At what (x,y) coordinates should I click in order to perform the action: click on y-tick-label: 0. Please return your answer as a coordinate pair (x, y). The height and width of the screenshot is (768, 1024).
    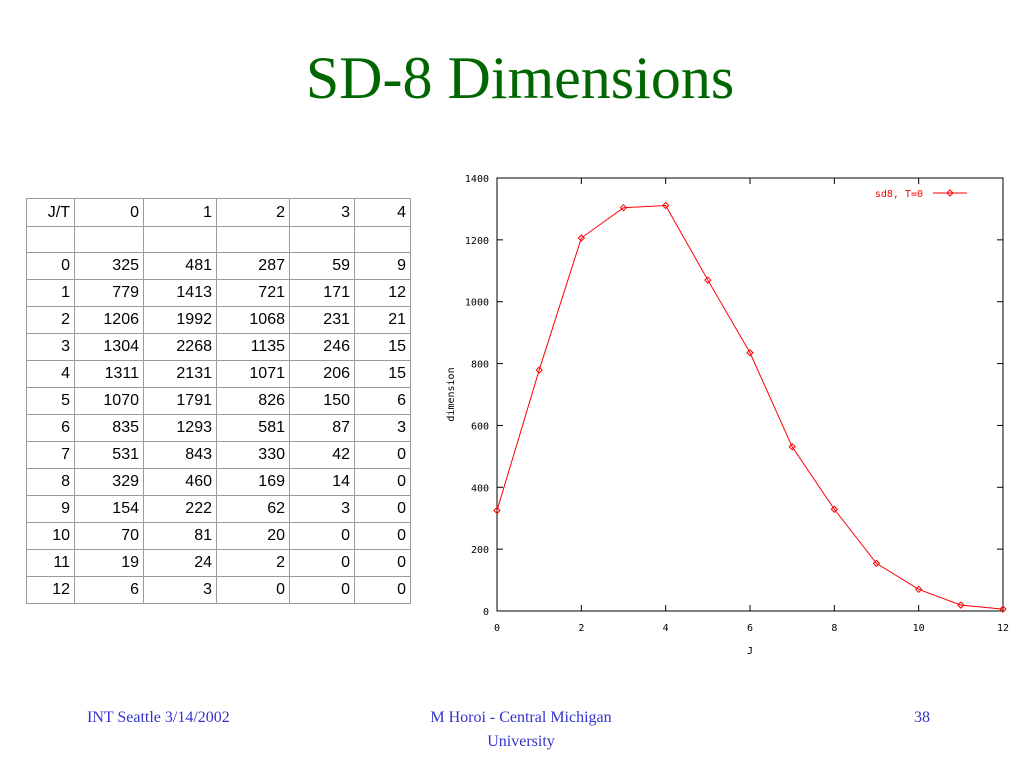
    Looking at the image, I should click on (486, 612).